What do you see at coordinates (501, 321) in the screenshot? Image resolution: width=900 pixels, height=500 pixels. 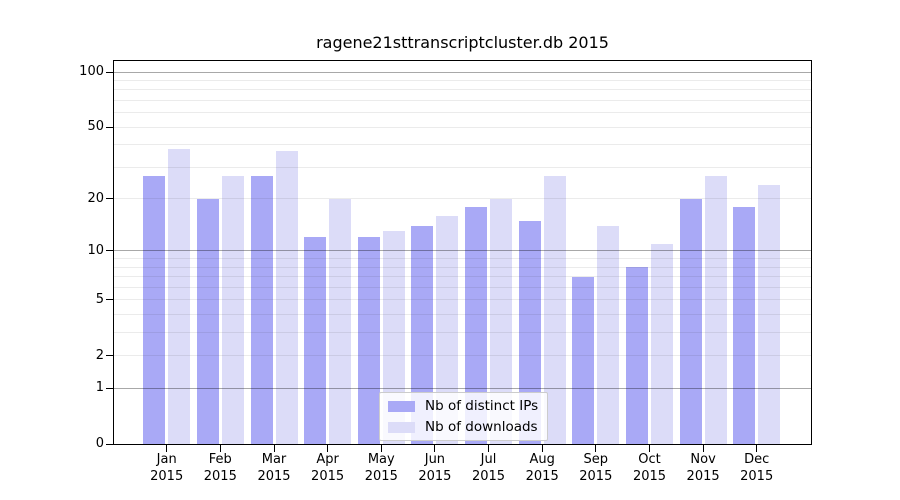 I see `bar-downloads-jul` at bounding box center [501, 321].